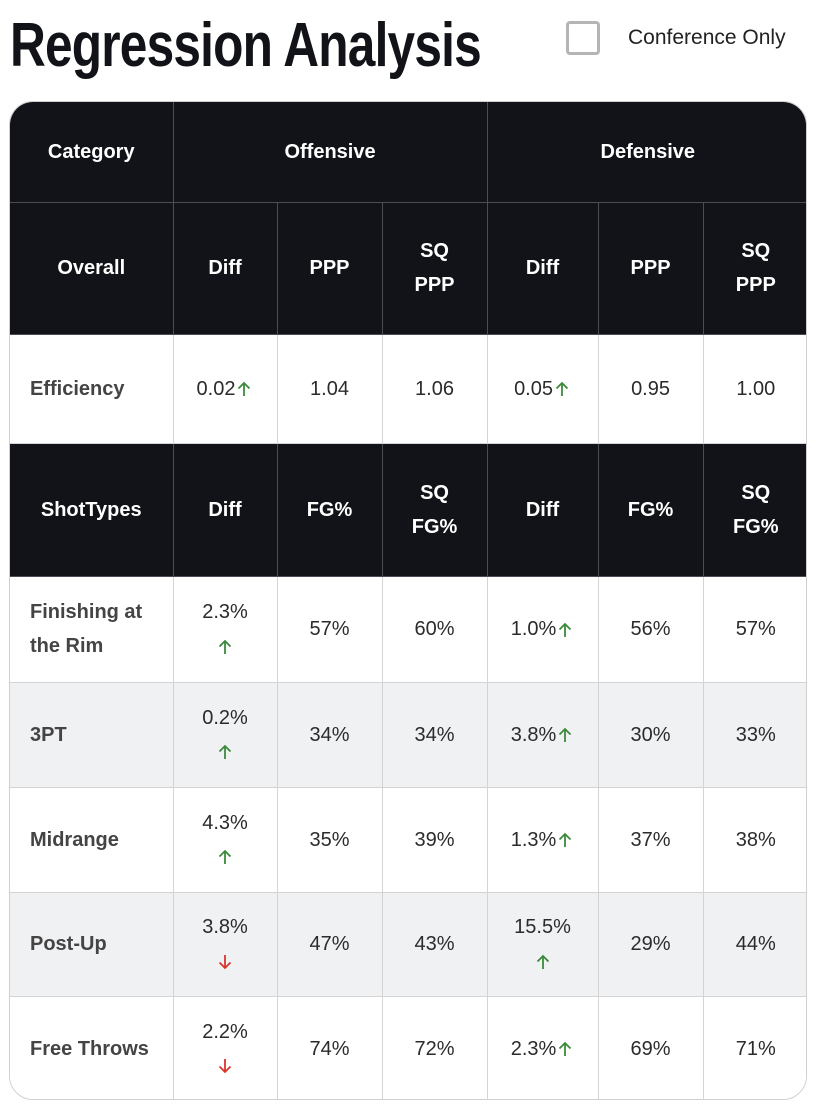  I want to click on cell-value: 29%, so click(650, 944).